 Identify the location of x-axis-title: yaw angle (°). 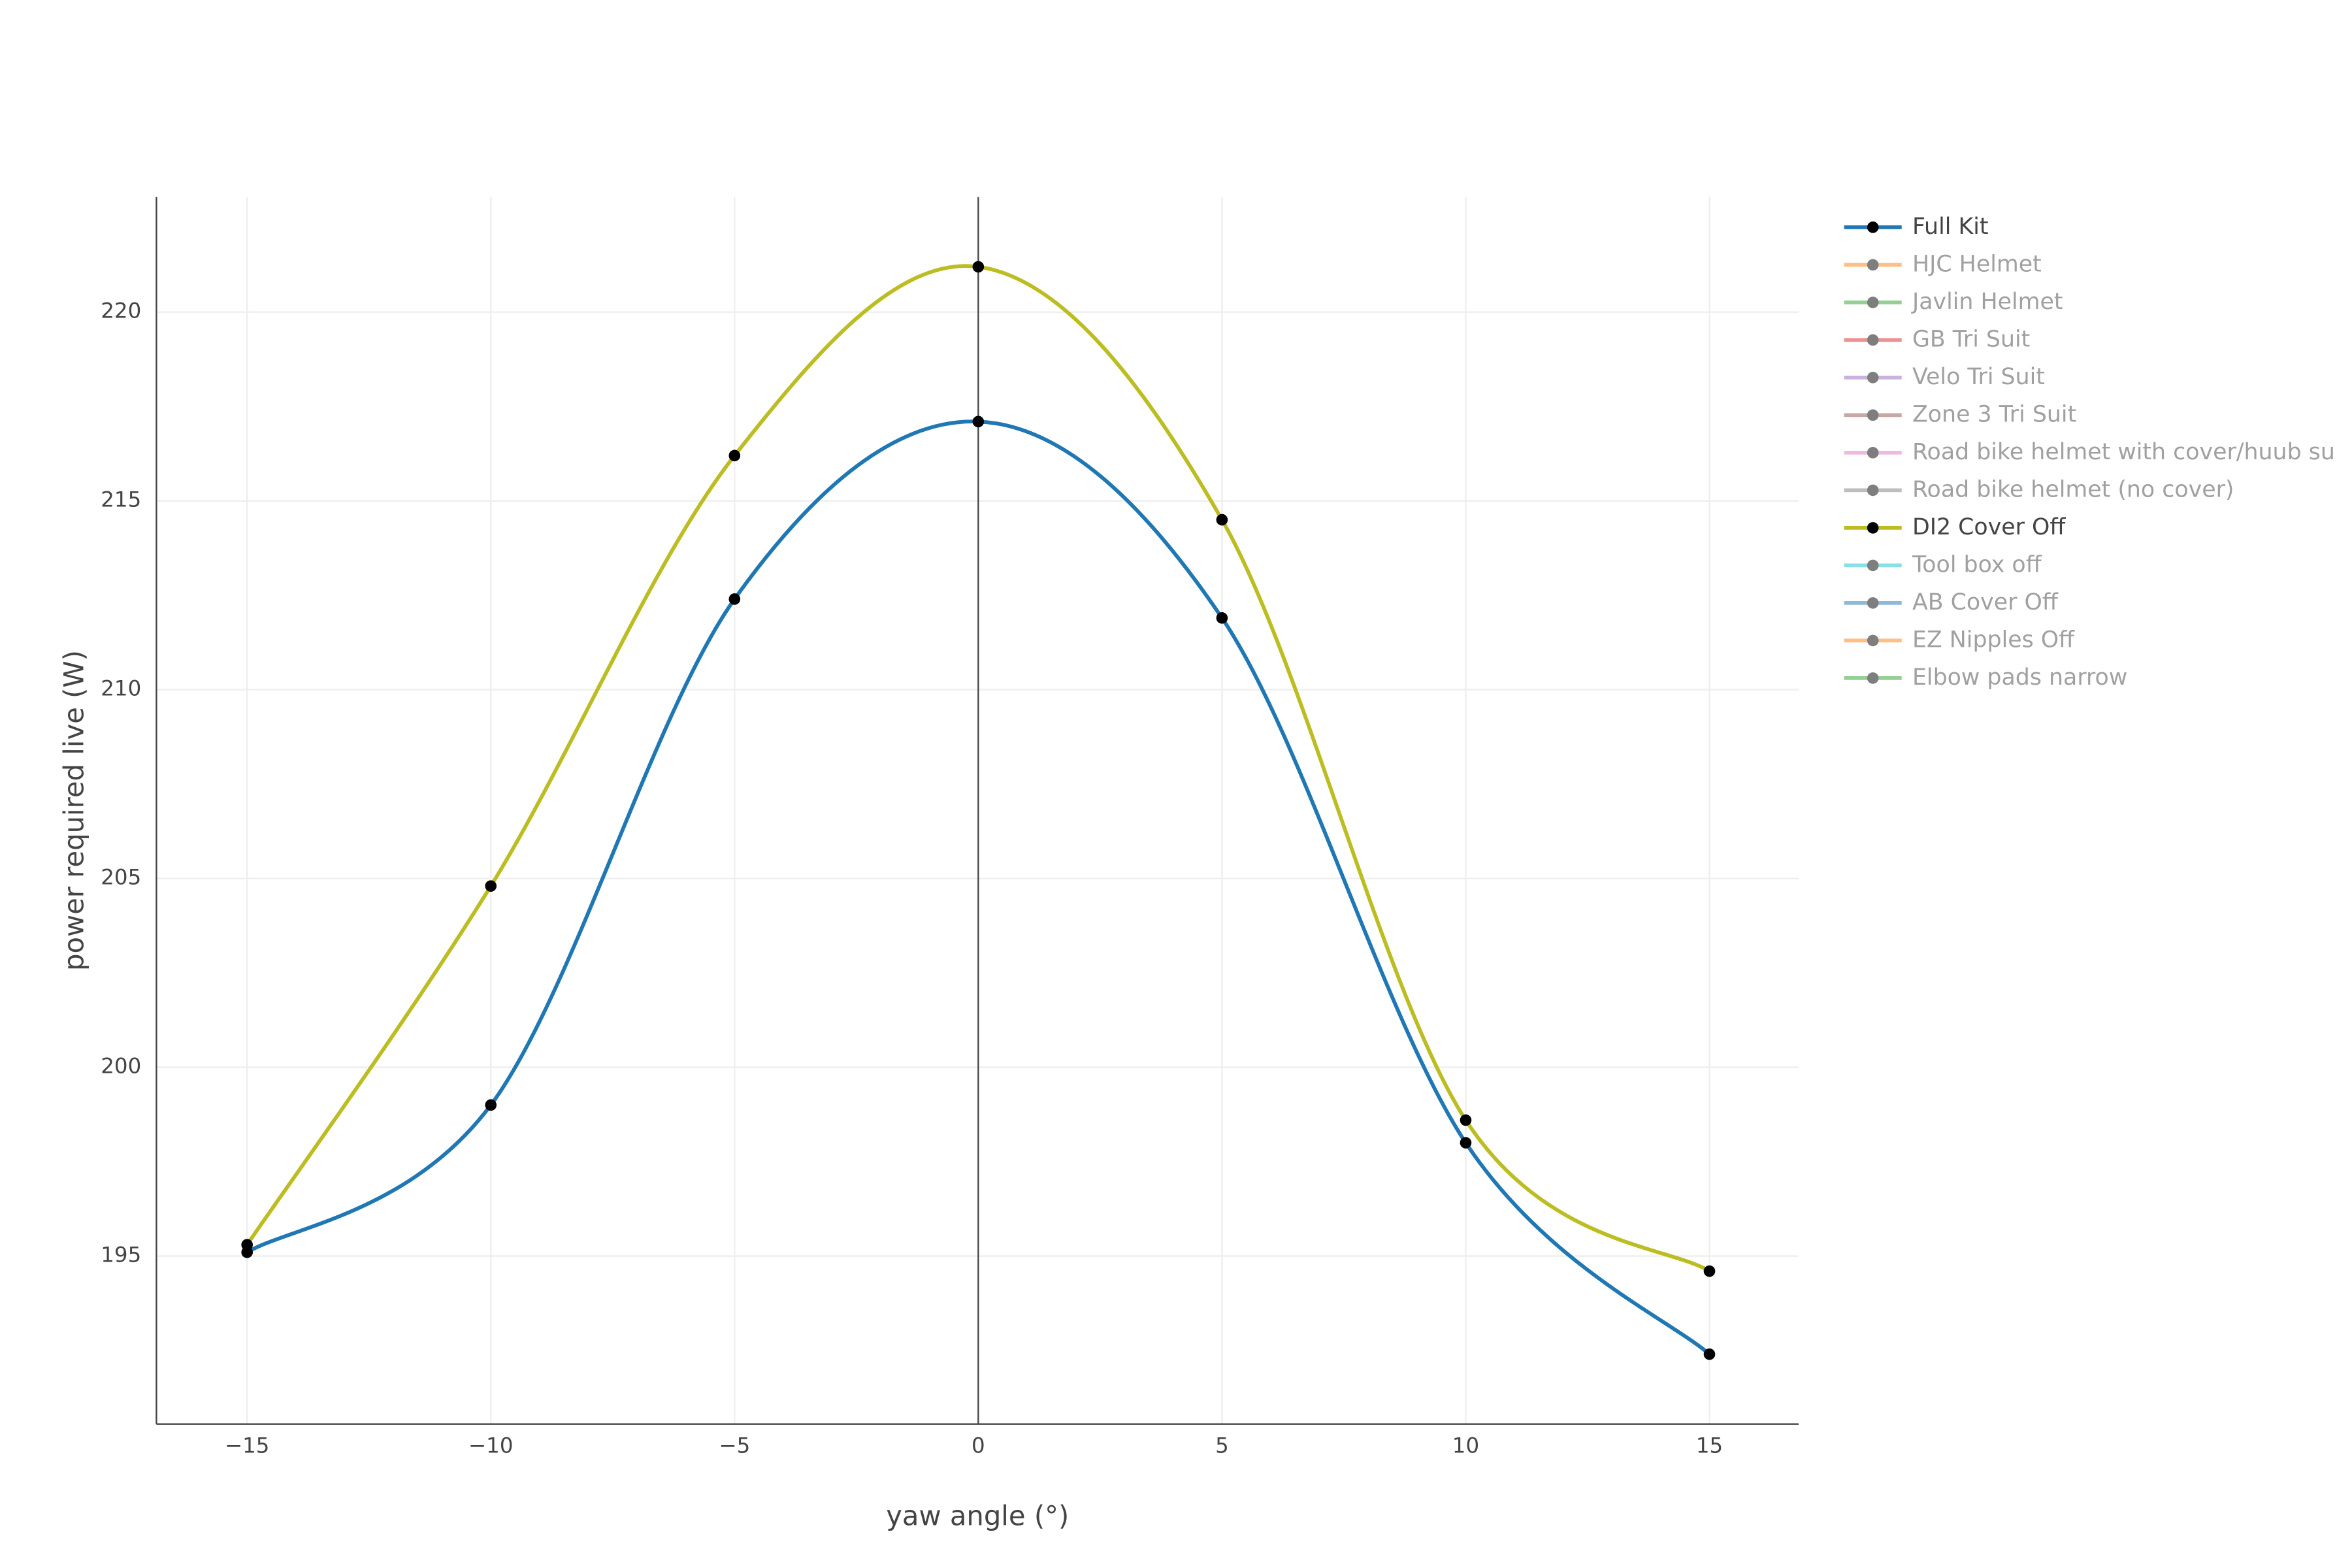
(977, 1515).